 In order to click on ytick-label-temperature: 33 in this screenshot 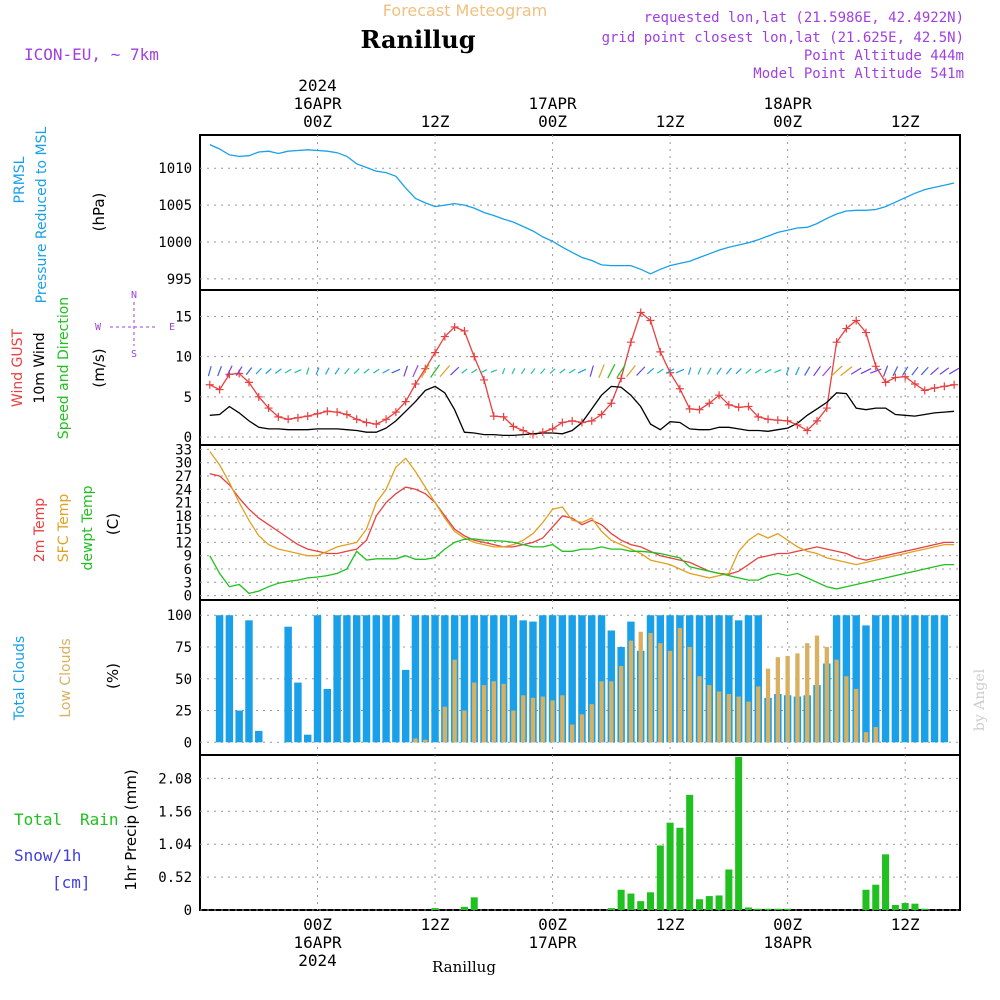, I will do `click(183, 450)`.